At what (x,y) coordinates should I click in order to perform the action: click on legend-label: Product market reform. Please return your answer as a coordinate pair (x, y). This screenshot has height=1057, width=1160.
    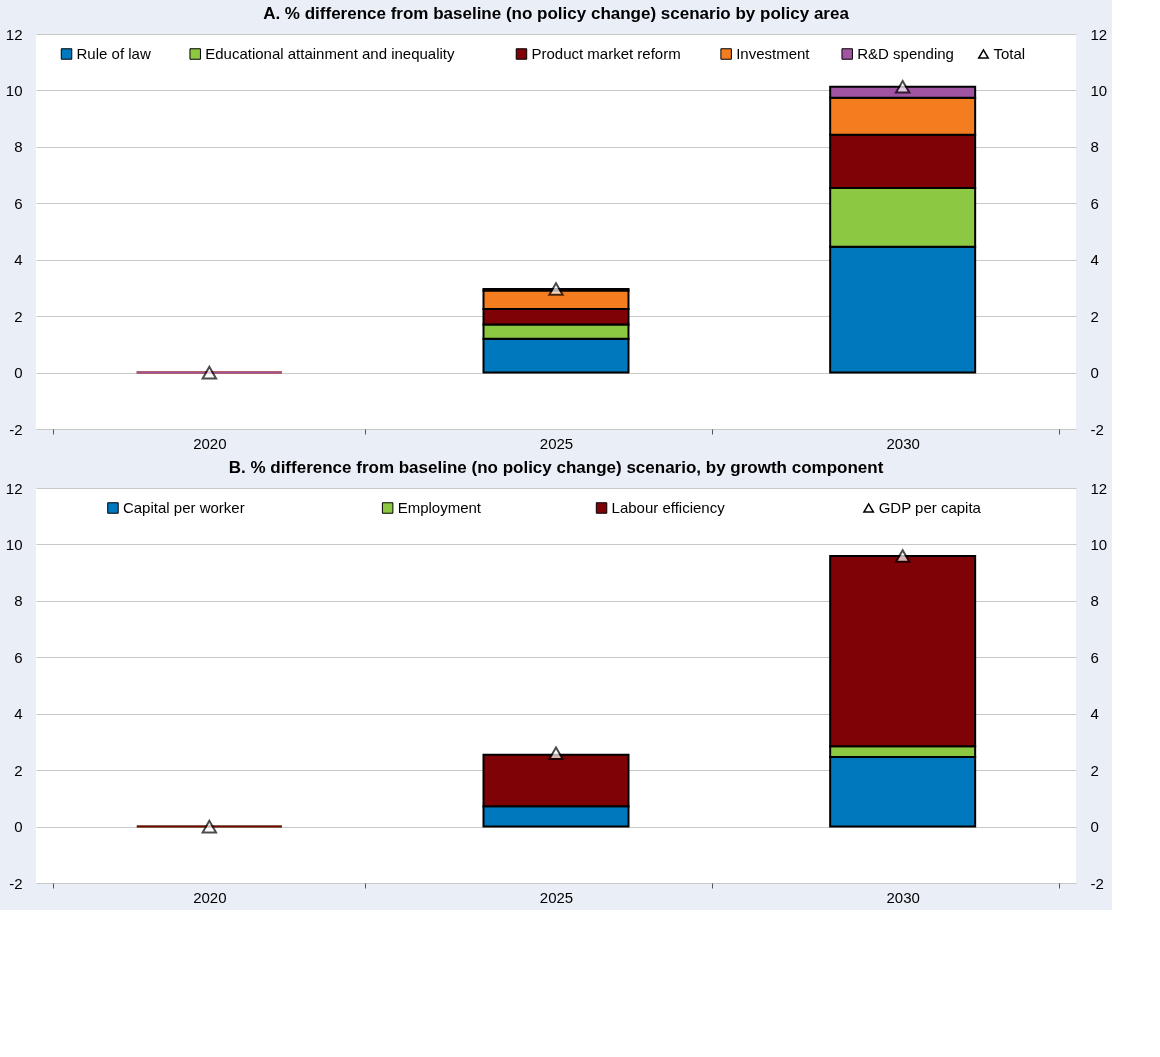
    Looking at the image, I should click on (606, 53).